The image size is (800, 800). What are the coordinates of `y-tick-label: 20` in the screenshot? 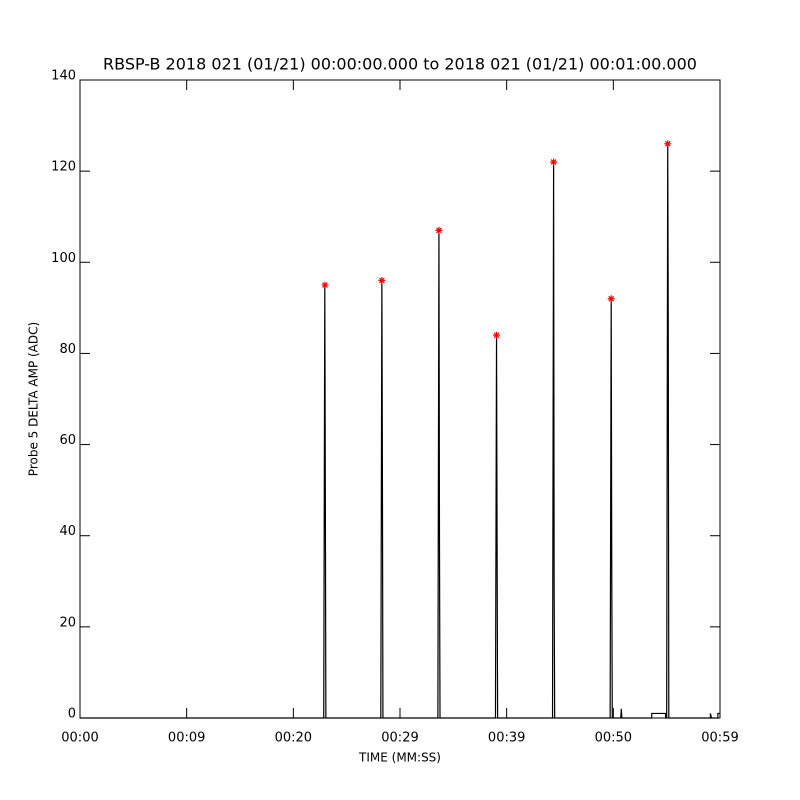 It's located at (67, 622).